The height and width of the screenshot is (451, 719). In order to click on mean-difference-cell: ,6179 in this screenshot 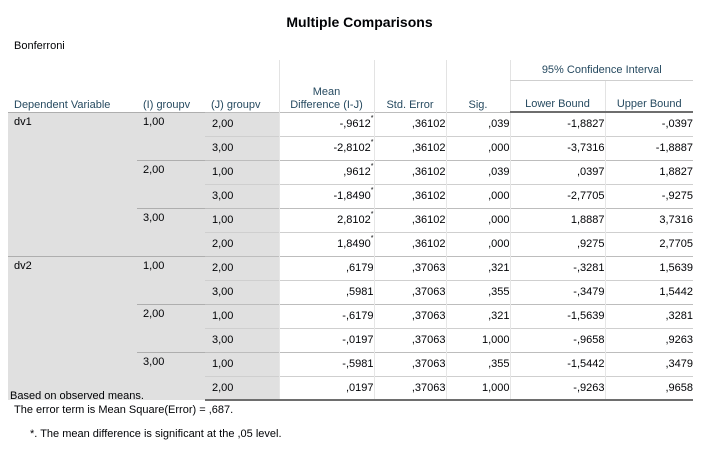, I will do `click(326, 267)`.